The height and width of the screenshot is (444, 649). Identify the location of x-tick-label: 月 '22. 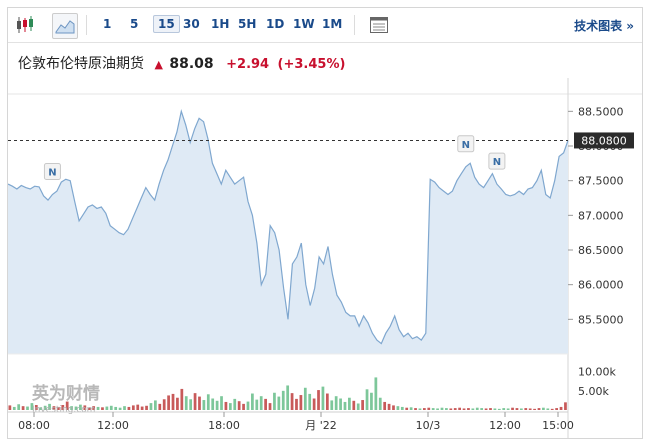
(321, 425).